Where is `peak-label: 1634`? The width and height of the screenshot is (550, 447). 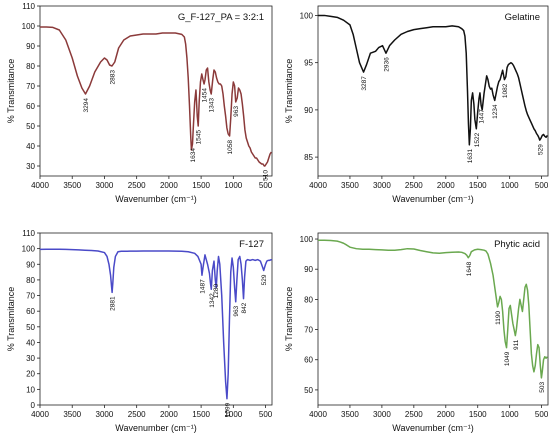
peak-label: 1634 is located at coordinates (193, 155).